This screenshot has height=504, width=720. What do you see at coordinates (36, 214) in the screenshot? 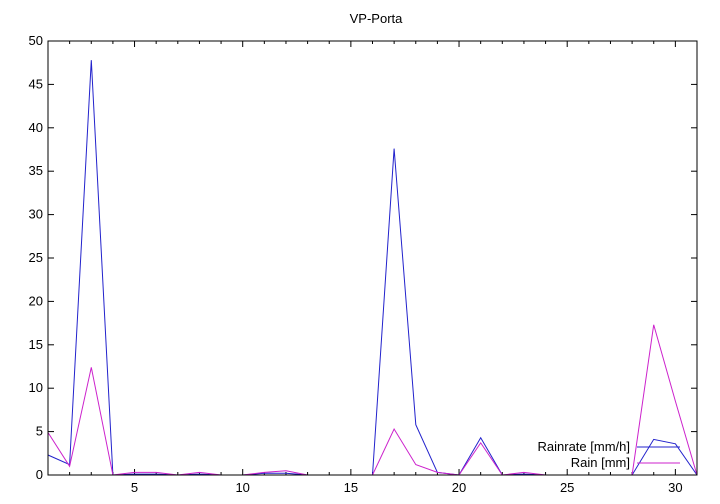
I see `y-tick-label: 30` at bounding box center [36, 214].